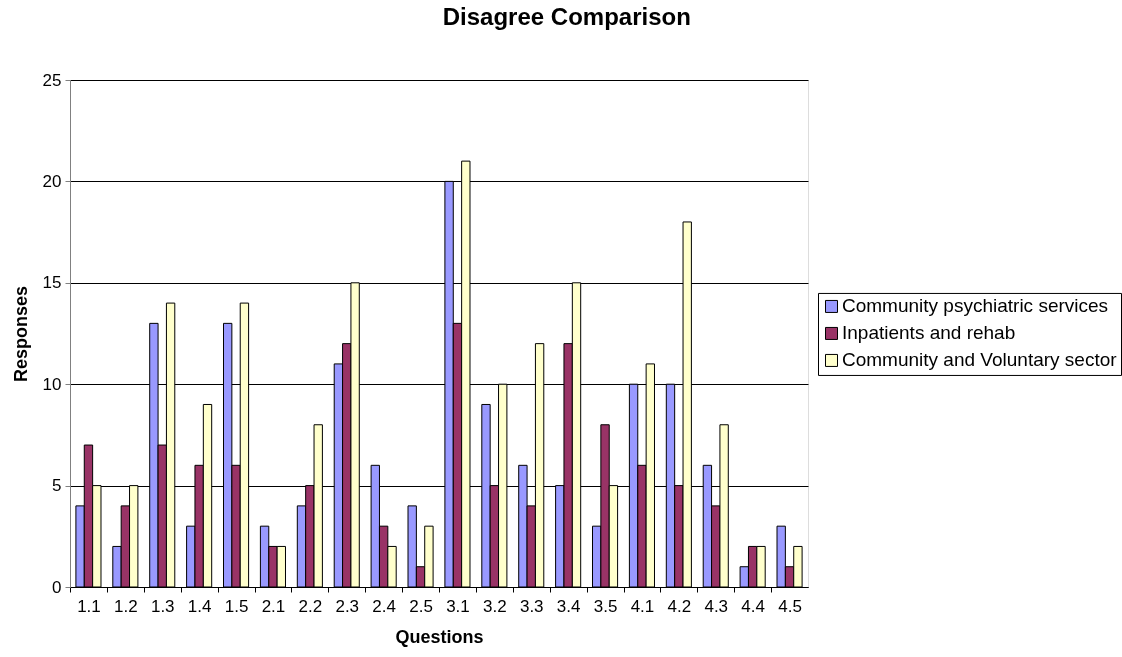 The width and height of the screenshot is (1122, 657). I want to click on x-tick-label: 3.1, so click(458, 606).